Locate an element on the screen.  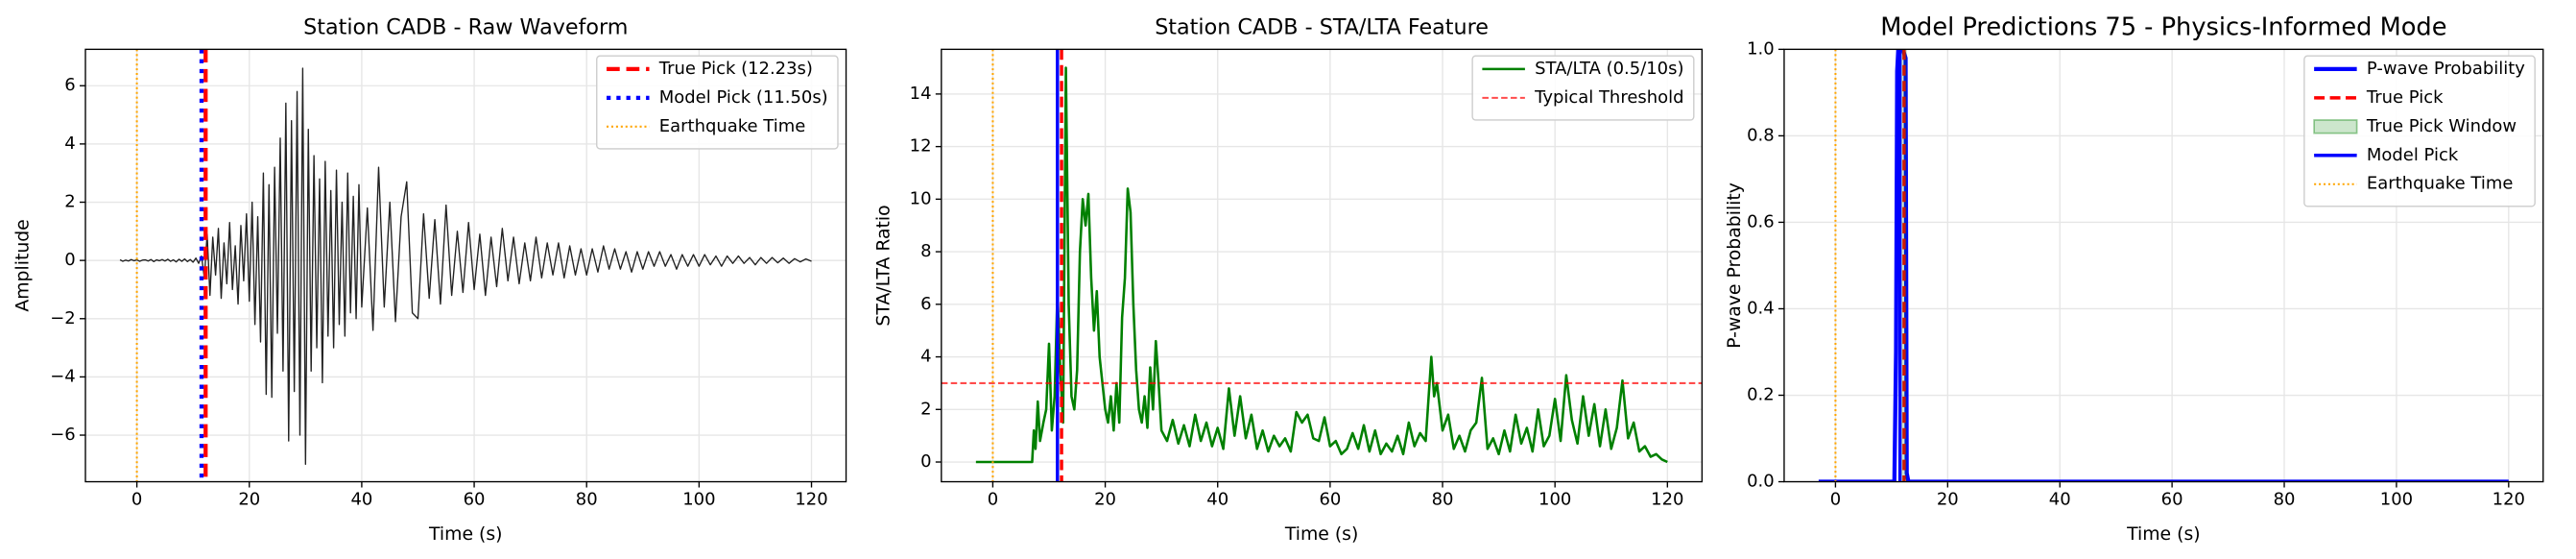
legend-label: STA/LTA (0.5/10s) is located at coordinates (1609, 69).